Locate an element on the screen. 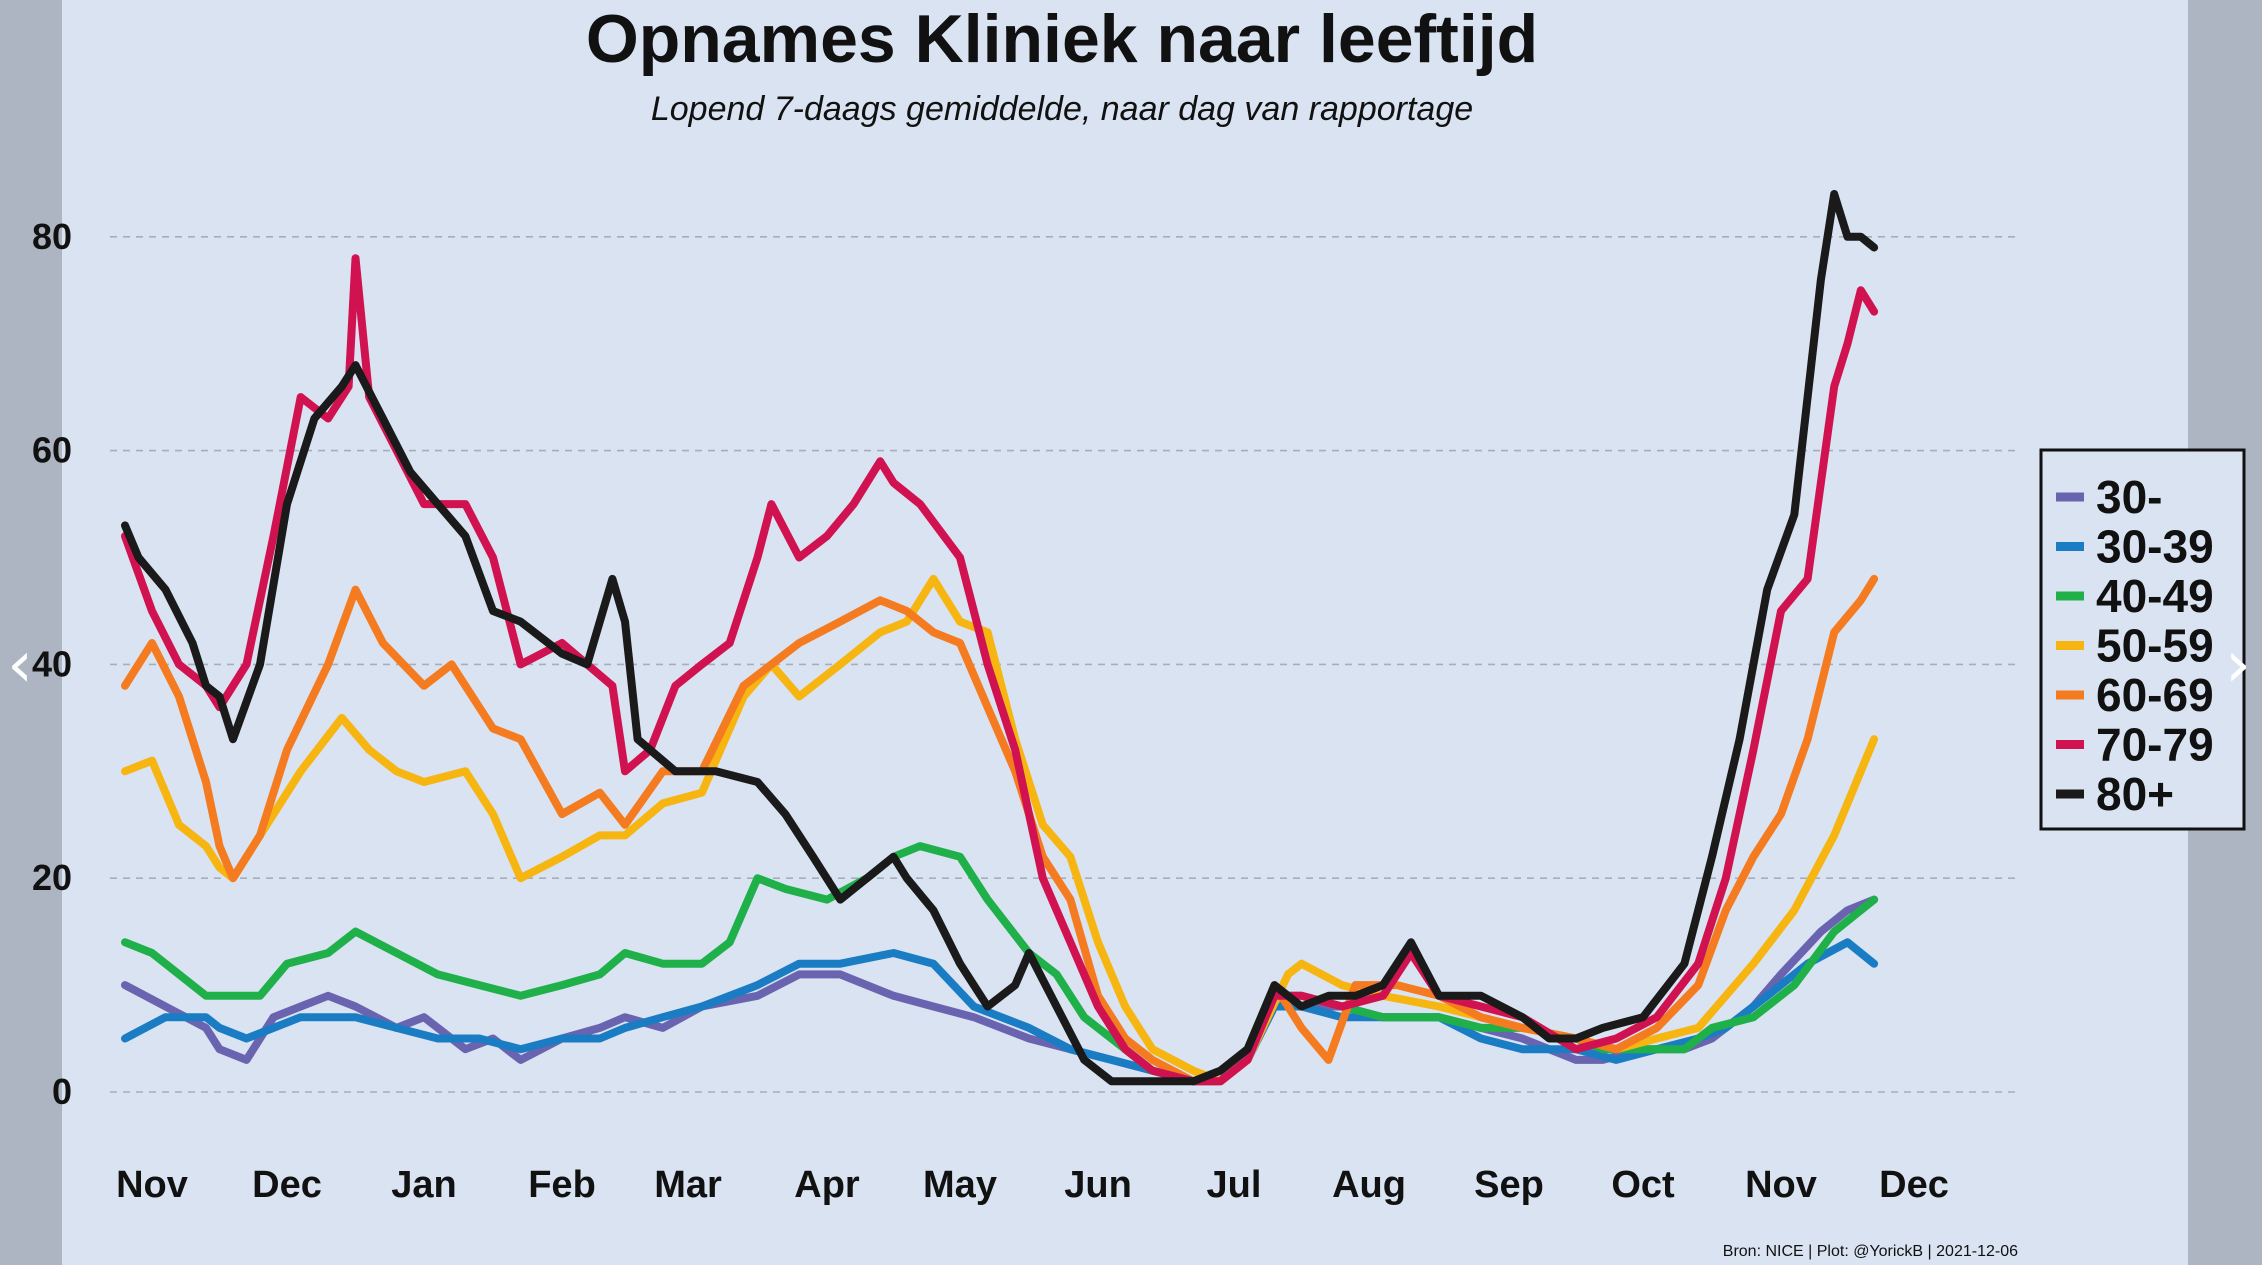 The width and height of the screenshot is (2262, 1265). chart-title: Opnames Kliniek naar leeftijd is located at coordinates (1062, 39).